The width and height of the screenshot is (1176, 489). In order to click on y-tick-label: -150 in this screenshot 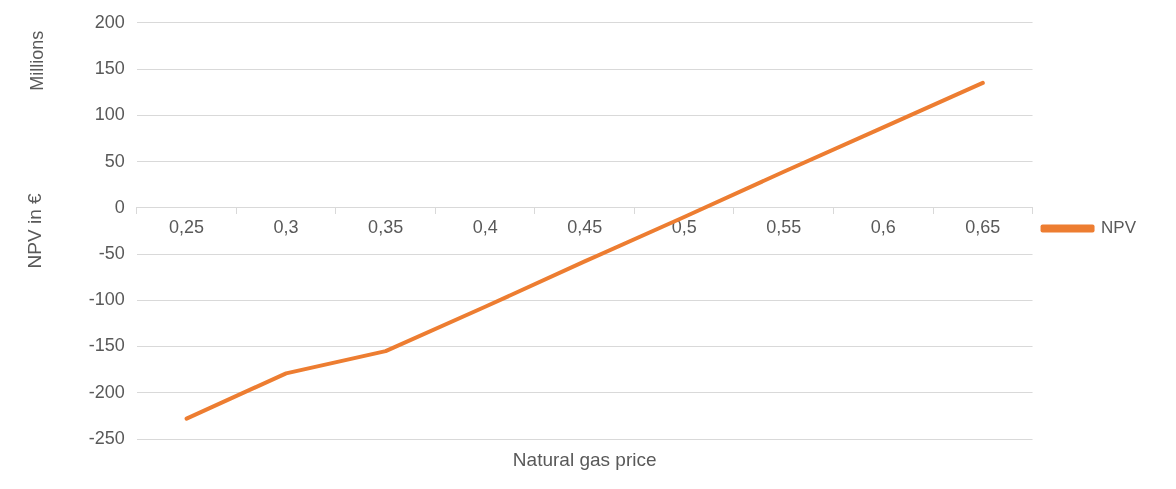, I will do `click(106, 345)`.